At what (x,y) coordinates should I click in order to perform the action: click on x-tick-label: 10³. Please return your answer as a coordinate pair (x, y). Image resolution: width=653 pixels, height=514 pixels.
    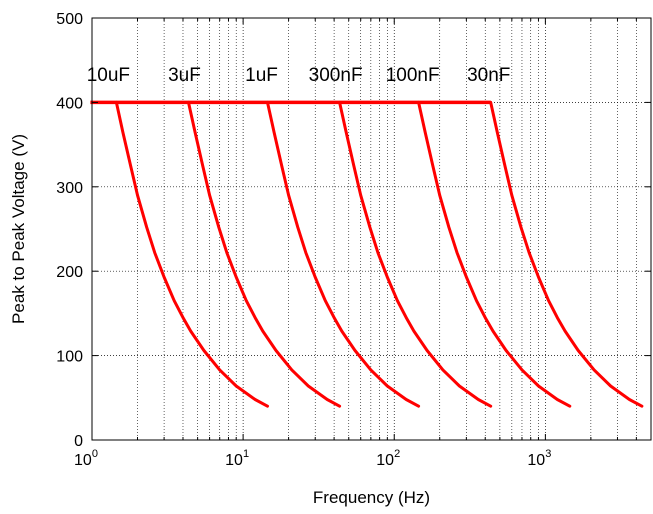
    Looking at the image, I should click on (539, 458).